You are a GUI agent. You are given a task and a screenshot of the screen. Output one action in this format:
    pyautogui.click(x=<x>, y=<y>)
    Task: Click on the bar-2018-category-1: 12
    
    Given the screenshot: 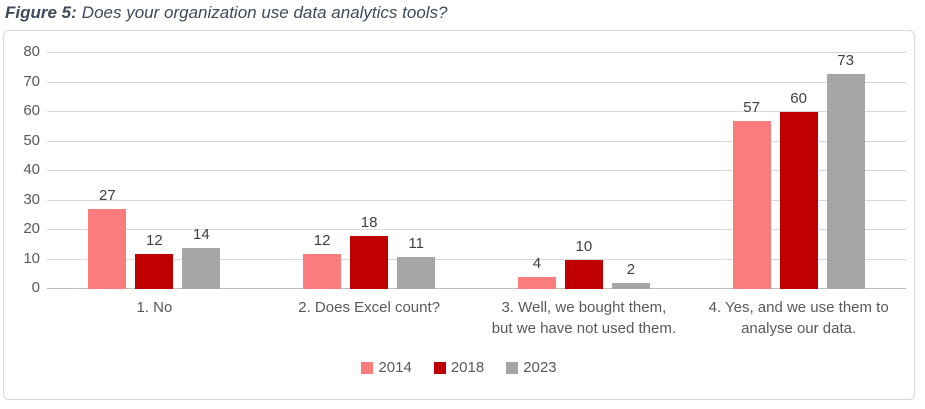 What is the action you would take?
    pyautogui.click(x=154, y=260)
    